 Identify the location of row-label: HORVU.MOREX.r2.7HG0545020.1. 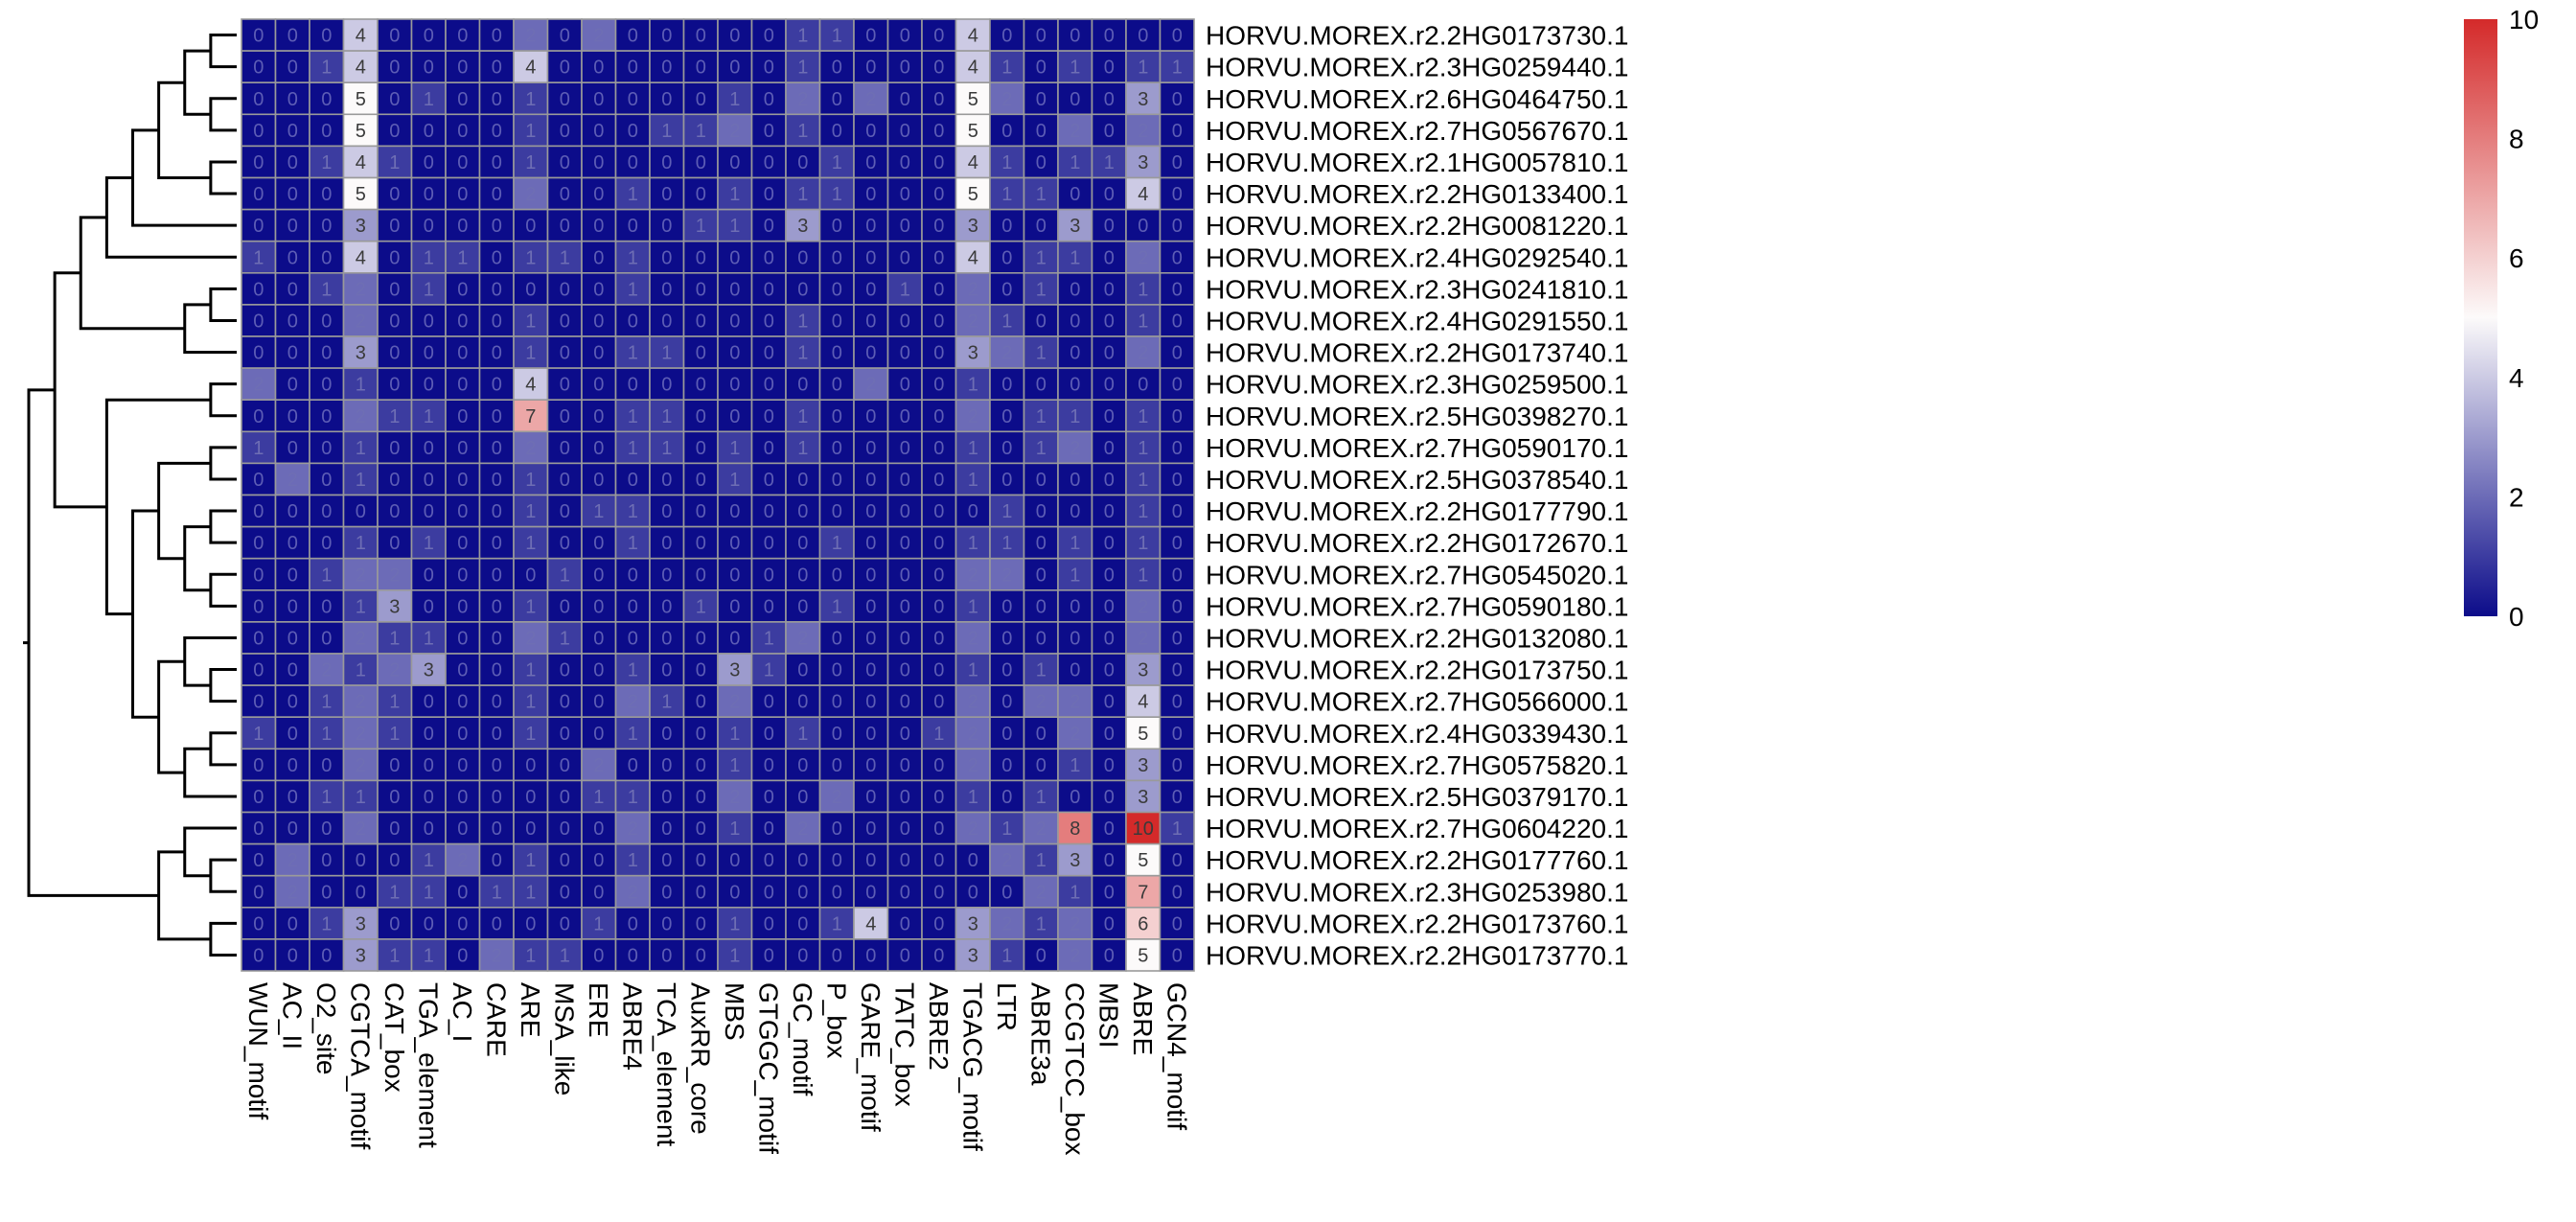
(1417, 575).